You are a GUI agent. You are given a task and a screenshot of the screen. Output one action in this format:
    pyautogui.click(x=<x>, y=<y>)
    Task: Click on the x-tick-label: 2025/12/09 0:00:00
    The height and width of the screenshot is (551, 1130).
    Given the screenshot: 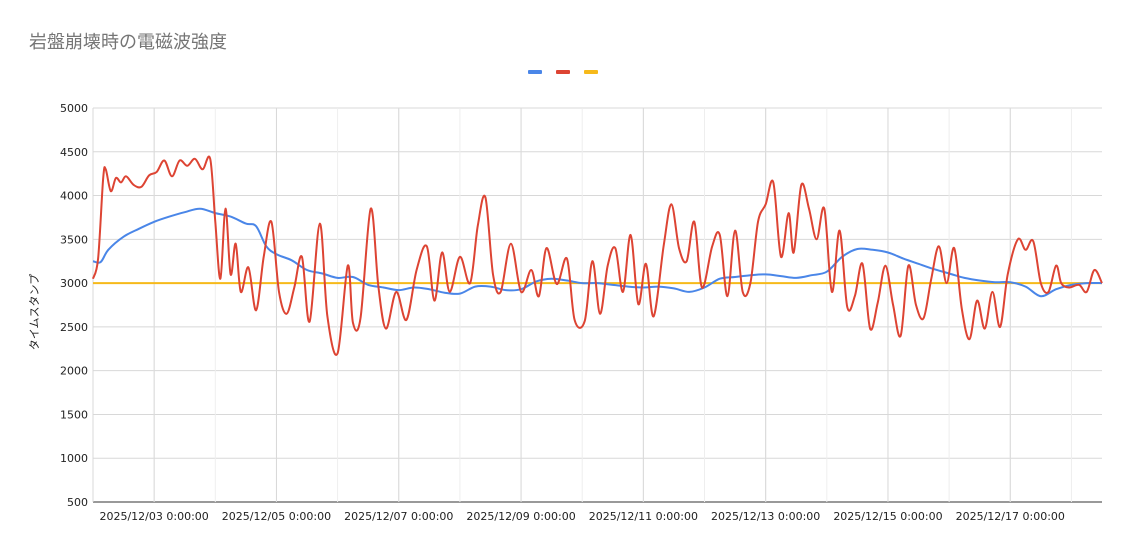 What is the action you would take?
    pyautogui.click(x=520, y=516)
    